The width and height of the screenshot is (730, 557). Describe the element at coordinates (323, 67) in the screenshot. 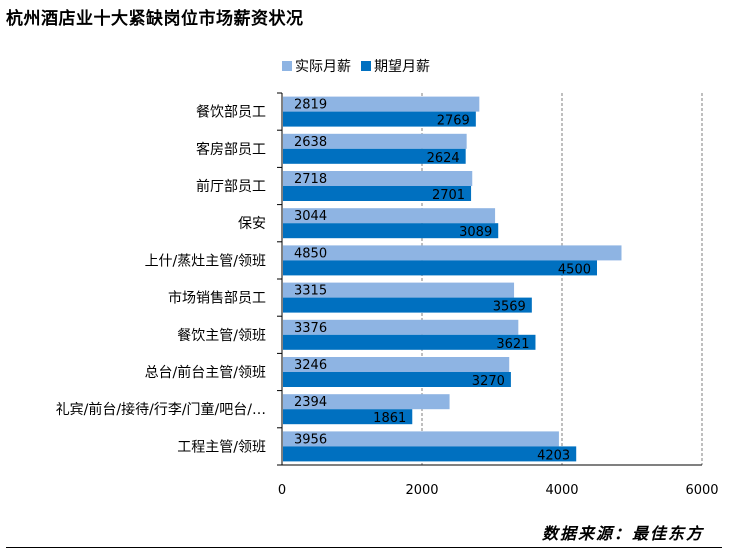

I see `legend-label-actual: 实际月薪` at that location.